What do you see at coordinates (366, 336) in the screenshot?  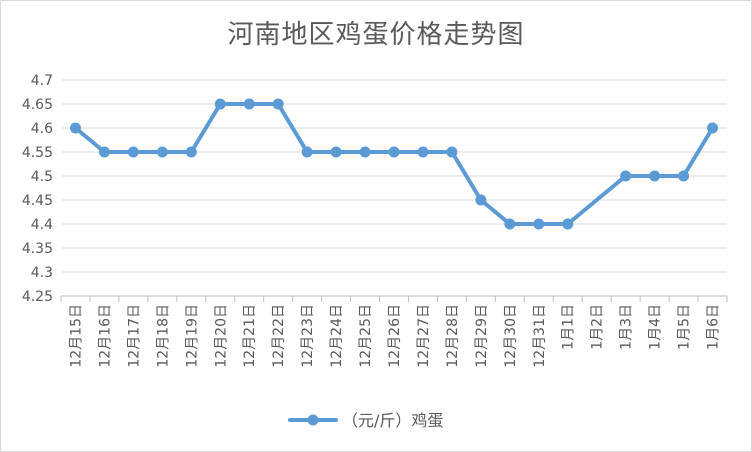 I see `x-tick-label: 12月25日` at bounding box center [366, 336].